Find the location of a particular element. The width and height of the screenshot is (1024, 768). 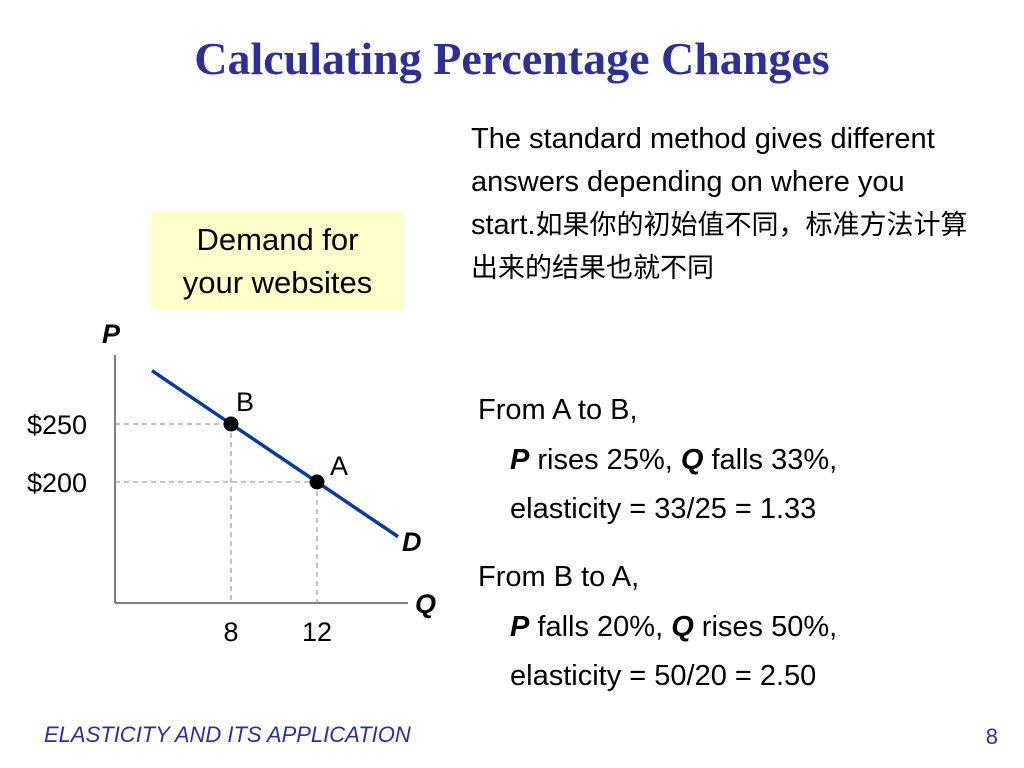

footer-title: ELASTICITY AND ITS APPLICATION is located at coordinates (227, 734).